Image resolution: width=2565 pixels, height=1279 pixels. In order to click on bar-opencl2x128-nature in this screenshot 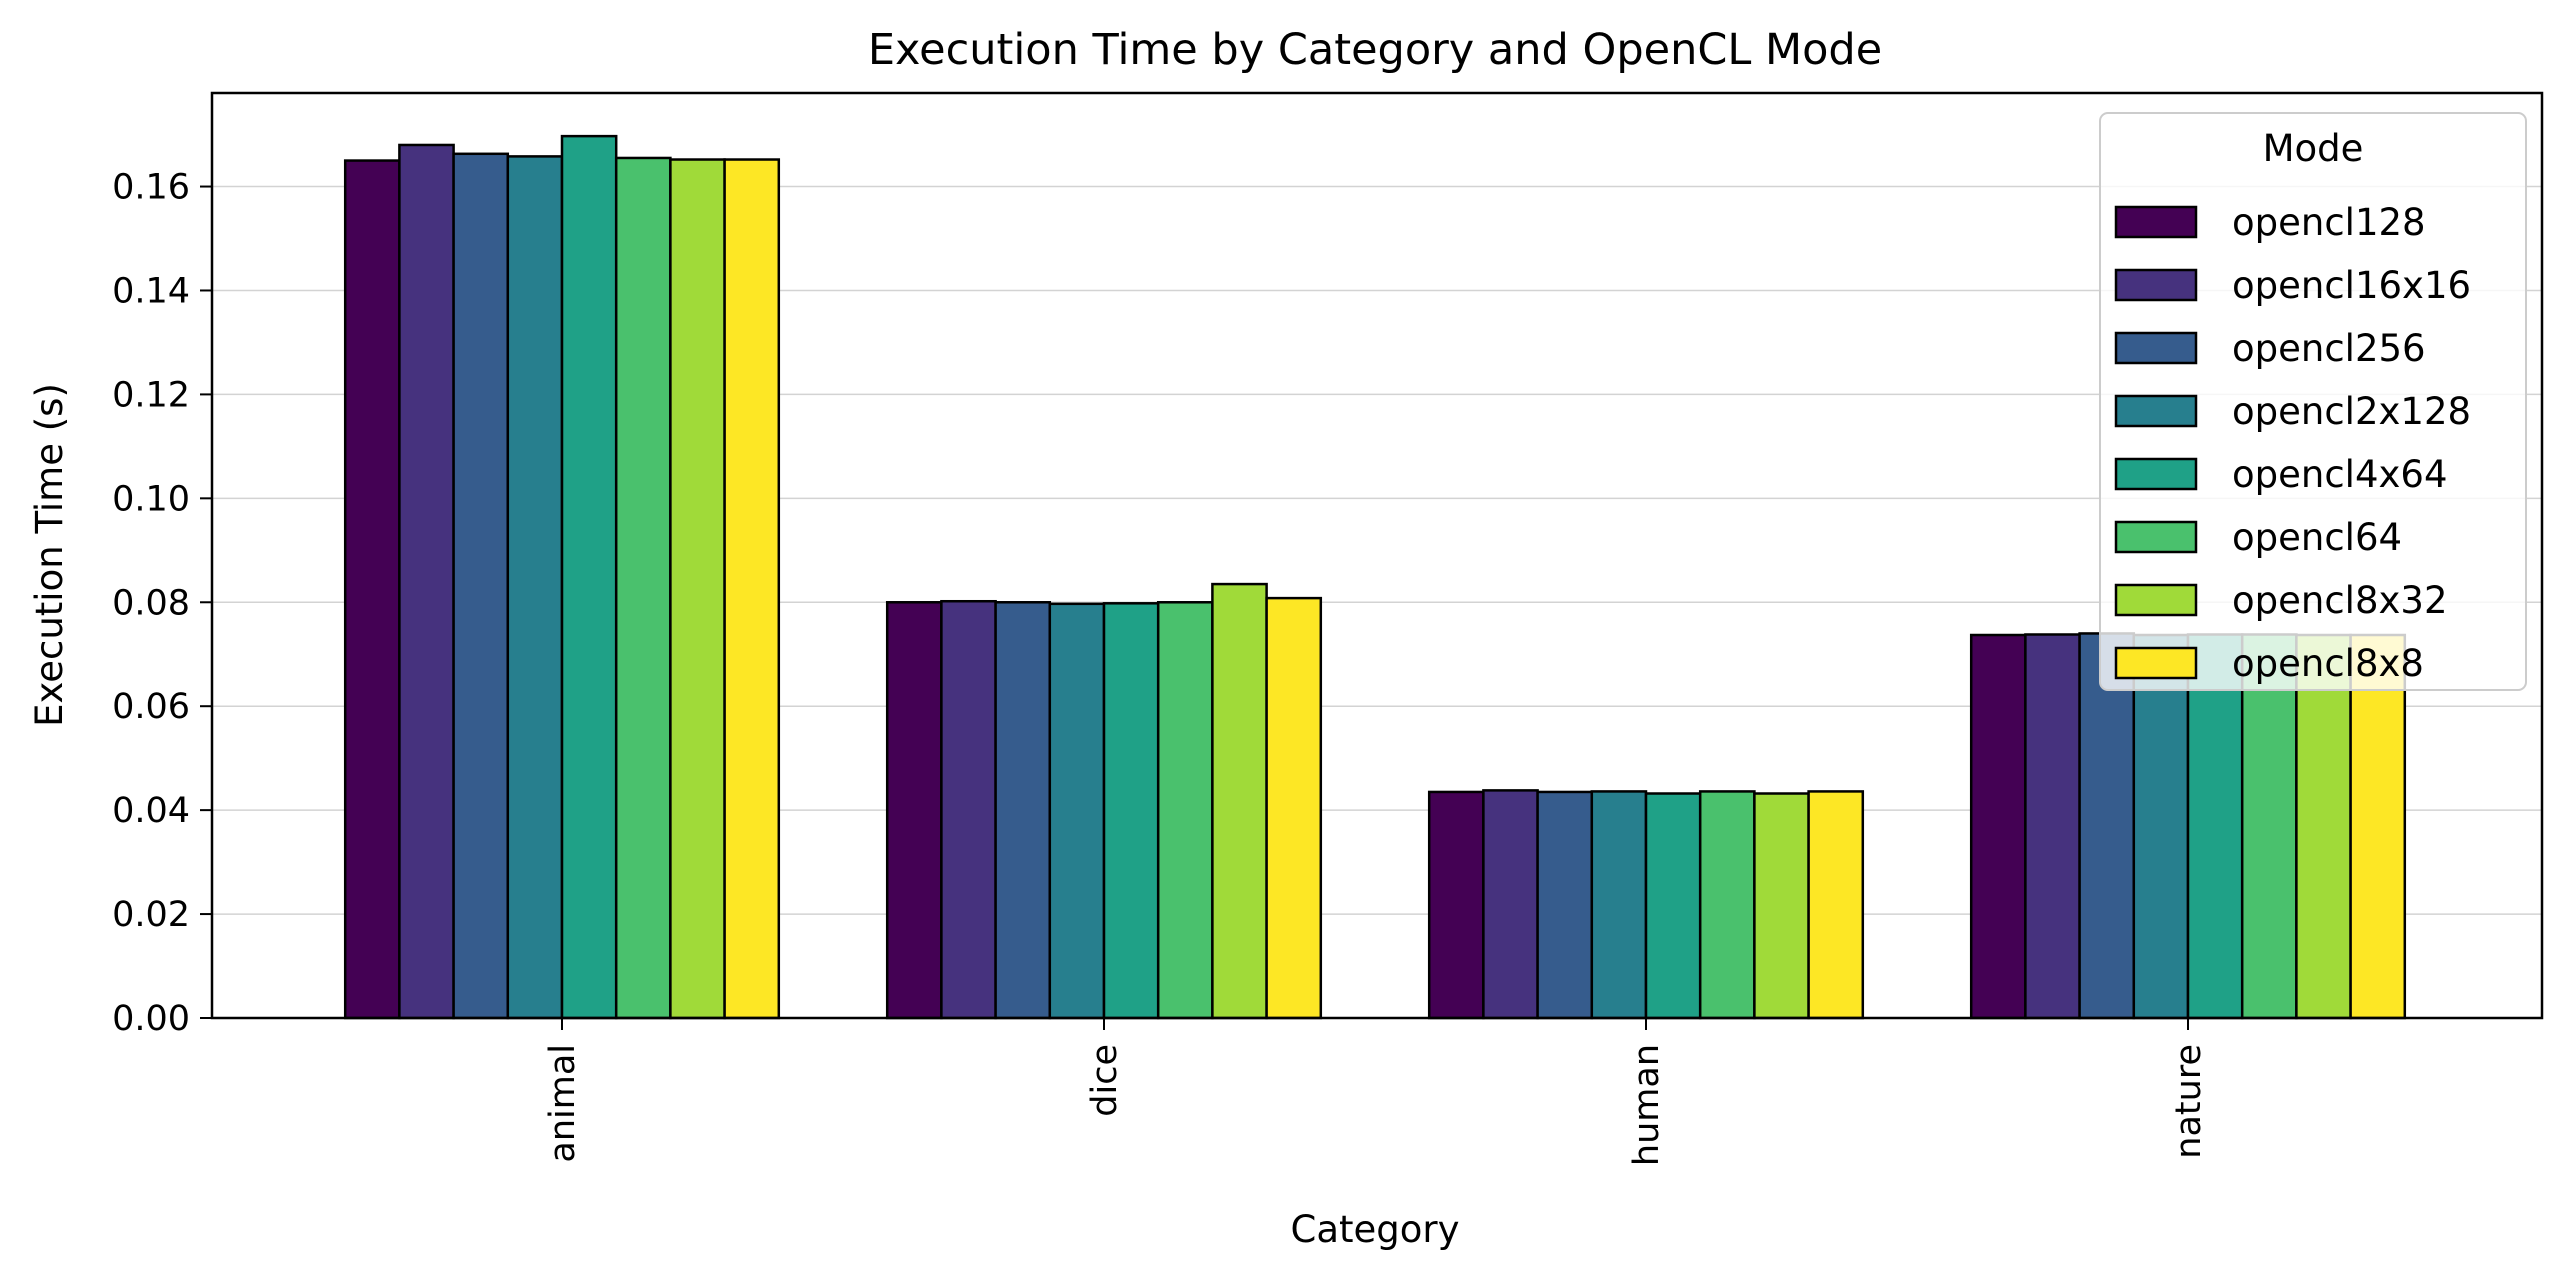, I will do `click(2161, 826)`.